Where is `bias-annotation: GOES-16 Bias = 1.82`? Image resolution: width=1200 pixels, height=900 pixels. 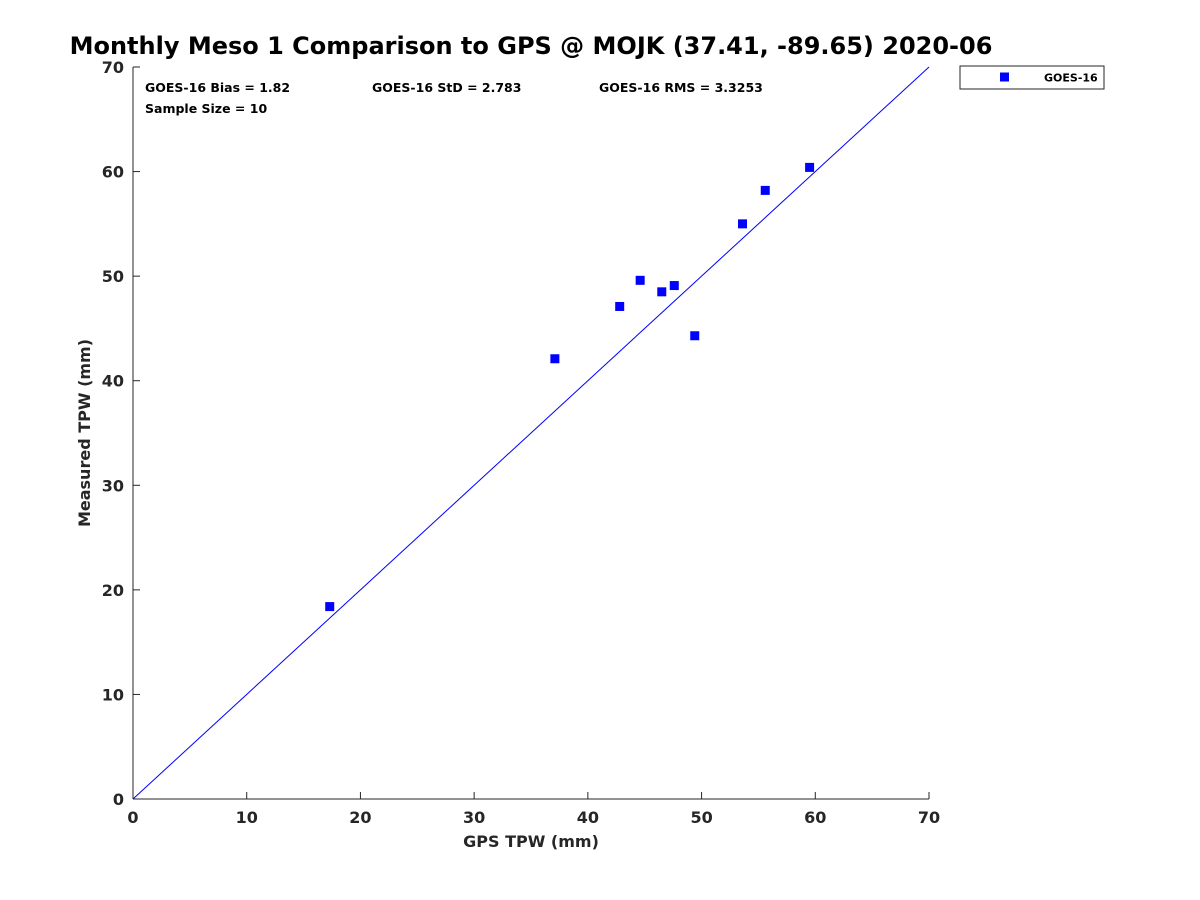 bias-annotation: GOES-16 Bias = 1.82 is located at coordinates (217, 87).